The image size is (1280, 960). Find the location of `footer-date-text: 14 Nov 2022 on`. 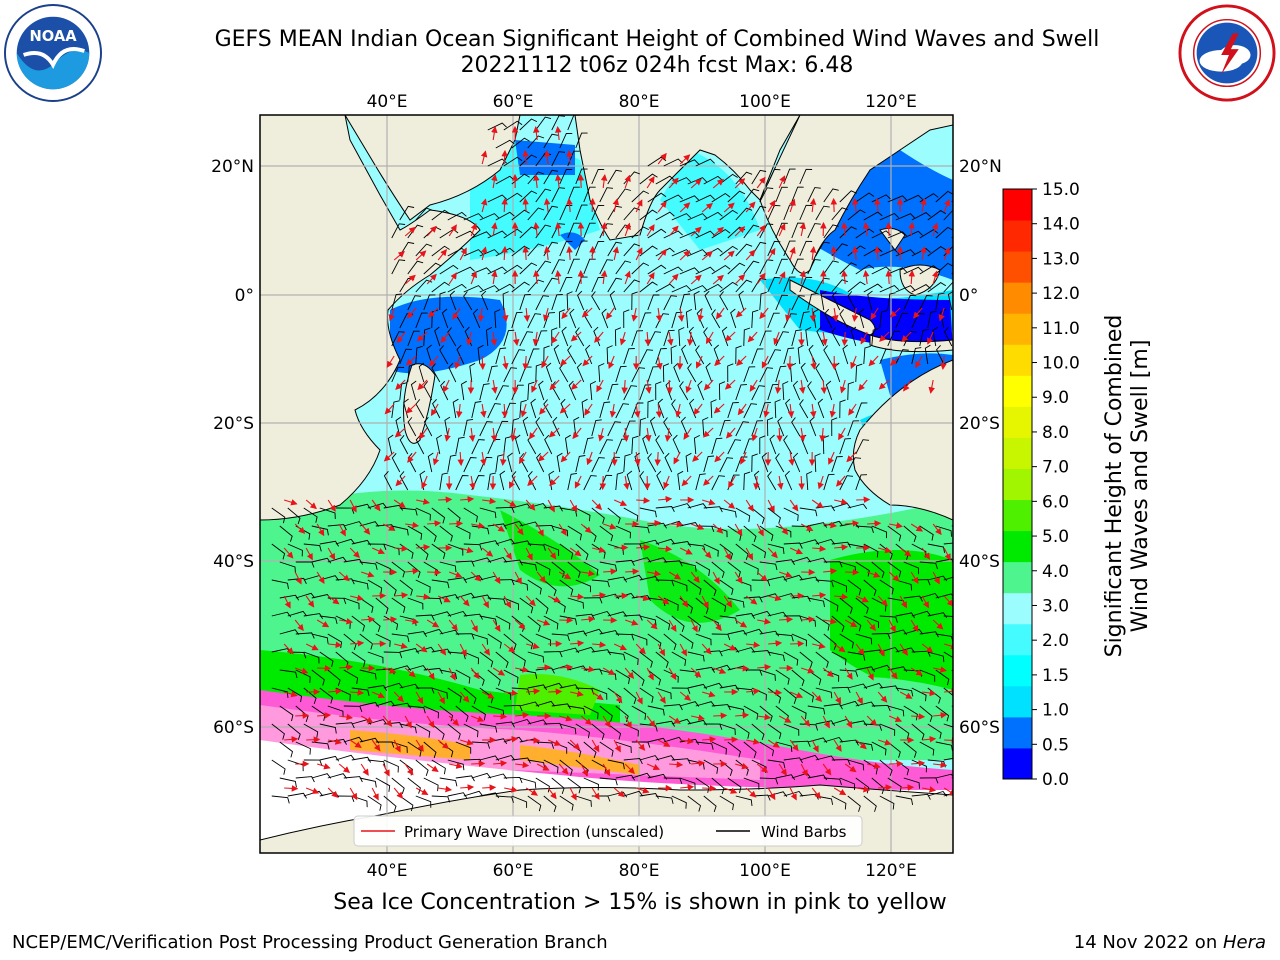

footer-date-text: 14 Nov 2022 on is located at coordinates (1148, 942).